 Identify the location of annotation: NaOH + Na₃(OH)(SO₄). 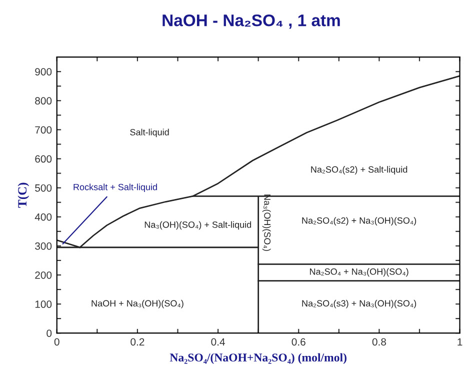
(138, 304).